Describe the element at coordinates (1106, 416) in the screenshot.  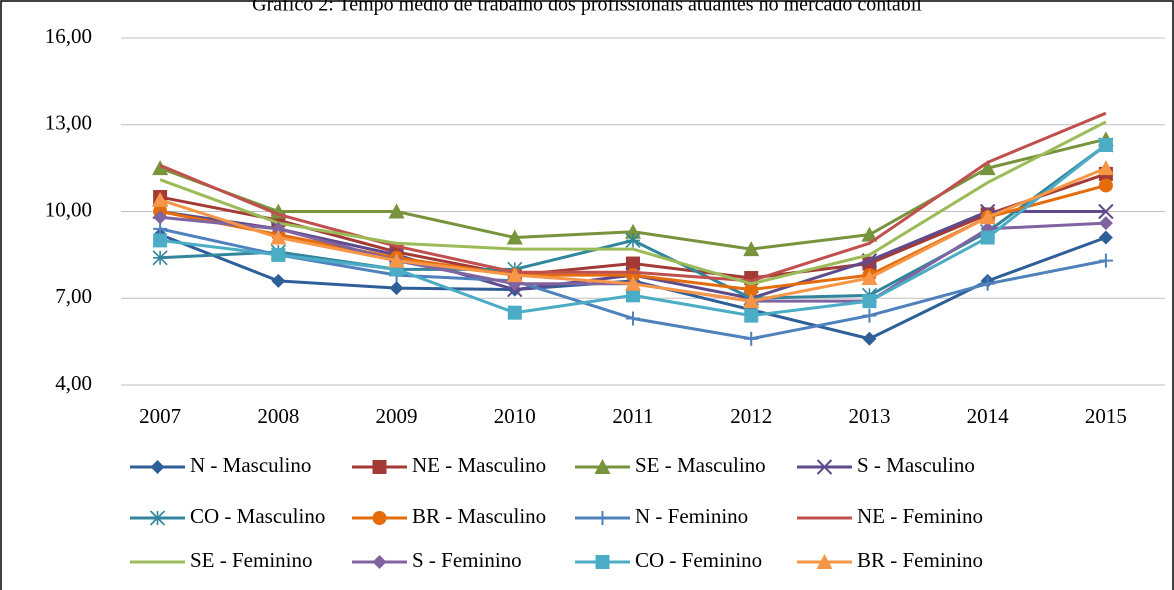
I see `x-tick-label: 2015` at that location.